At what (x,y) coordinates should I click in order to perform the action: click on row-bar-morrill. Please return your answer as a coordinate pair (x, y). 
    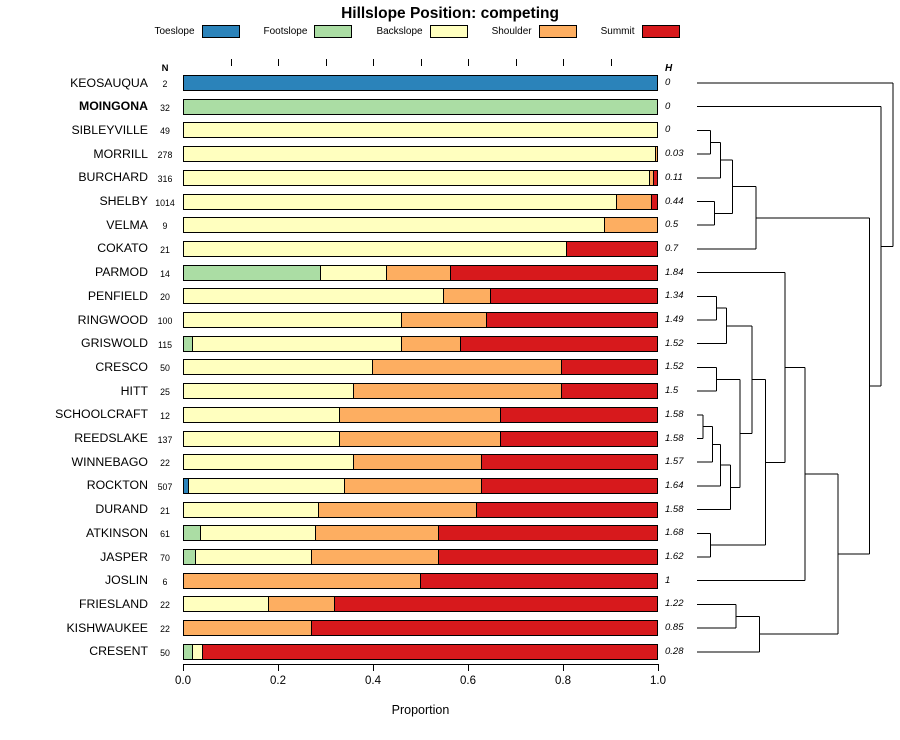
    Looking at the image, I should click on (420, 154).